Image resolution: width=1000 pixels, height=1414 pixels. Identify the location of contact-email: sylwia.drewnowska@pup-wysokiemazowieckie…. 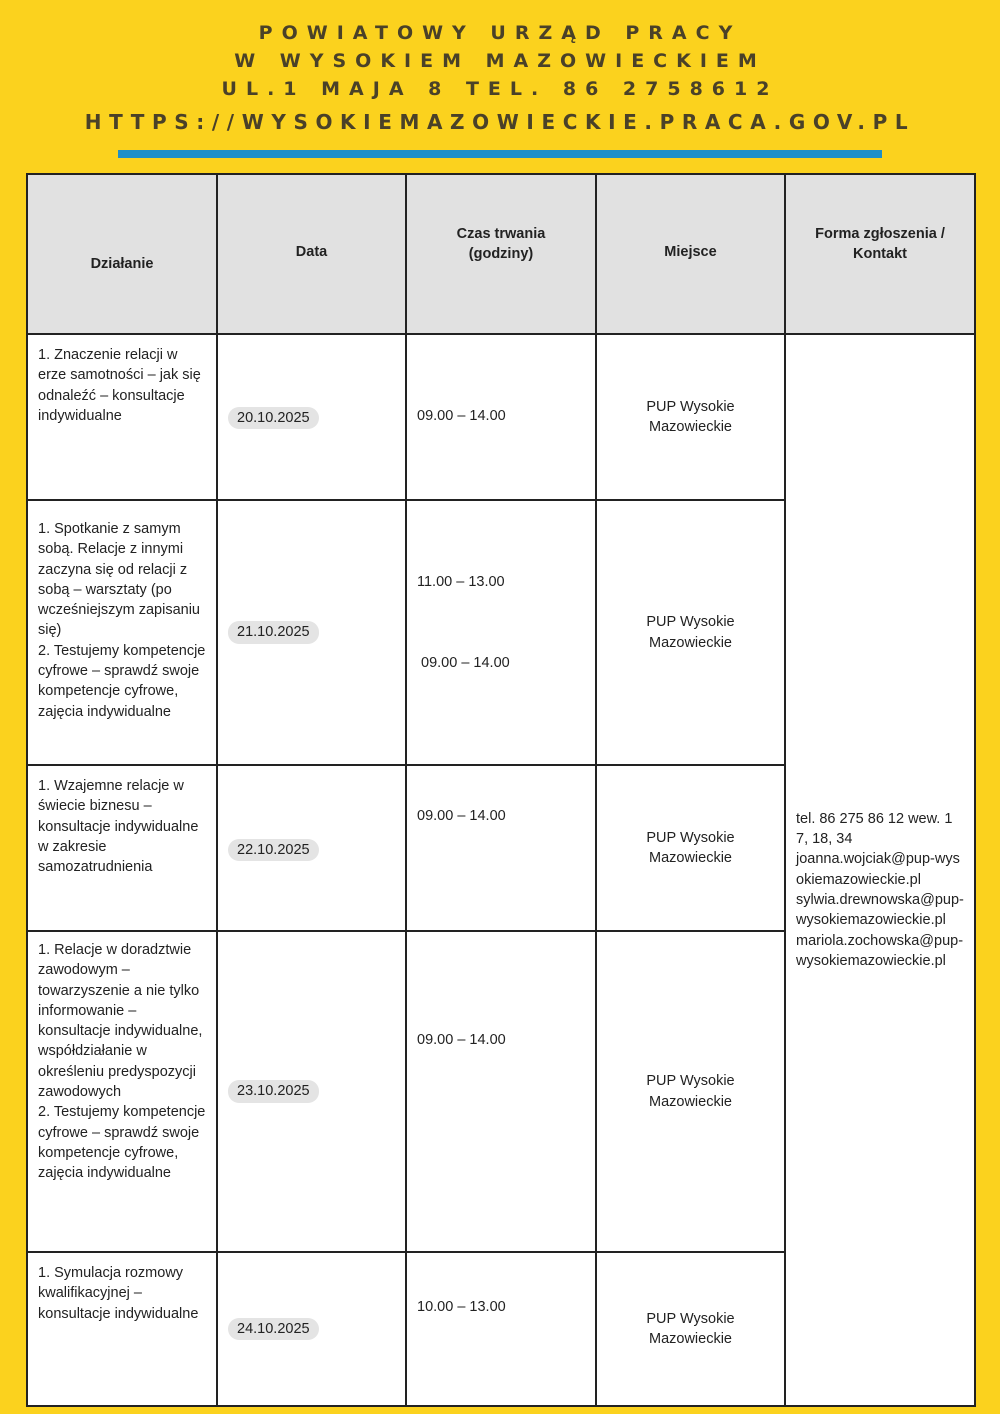
(880, 910).